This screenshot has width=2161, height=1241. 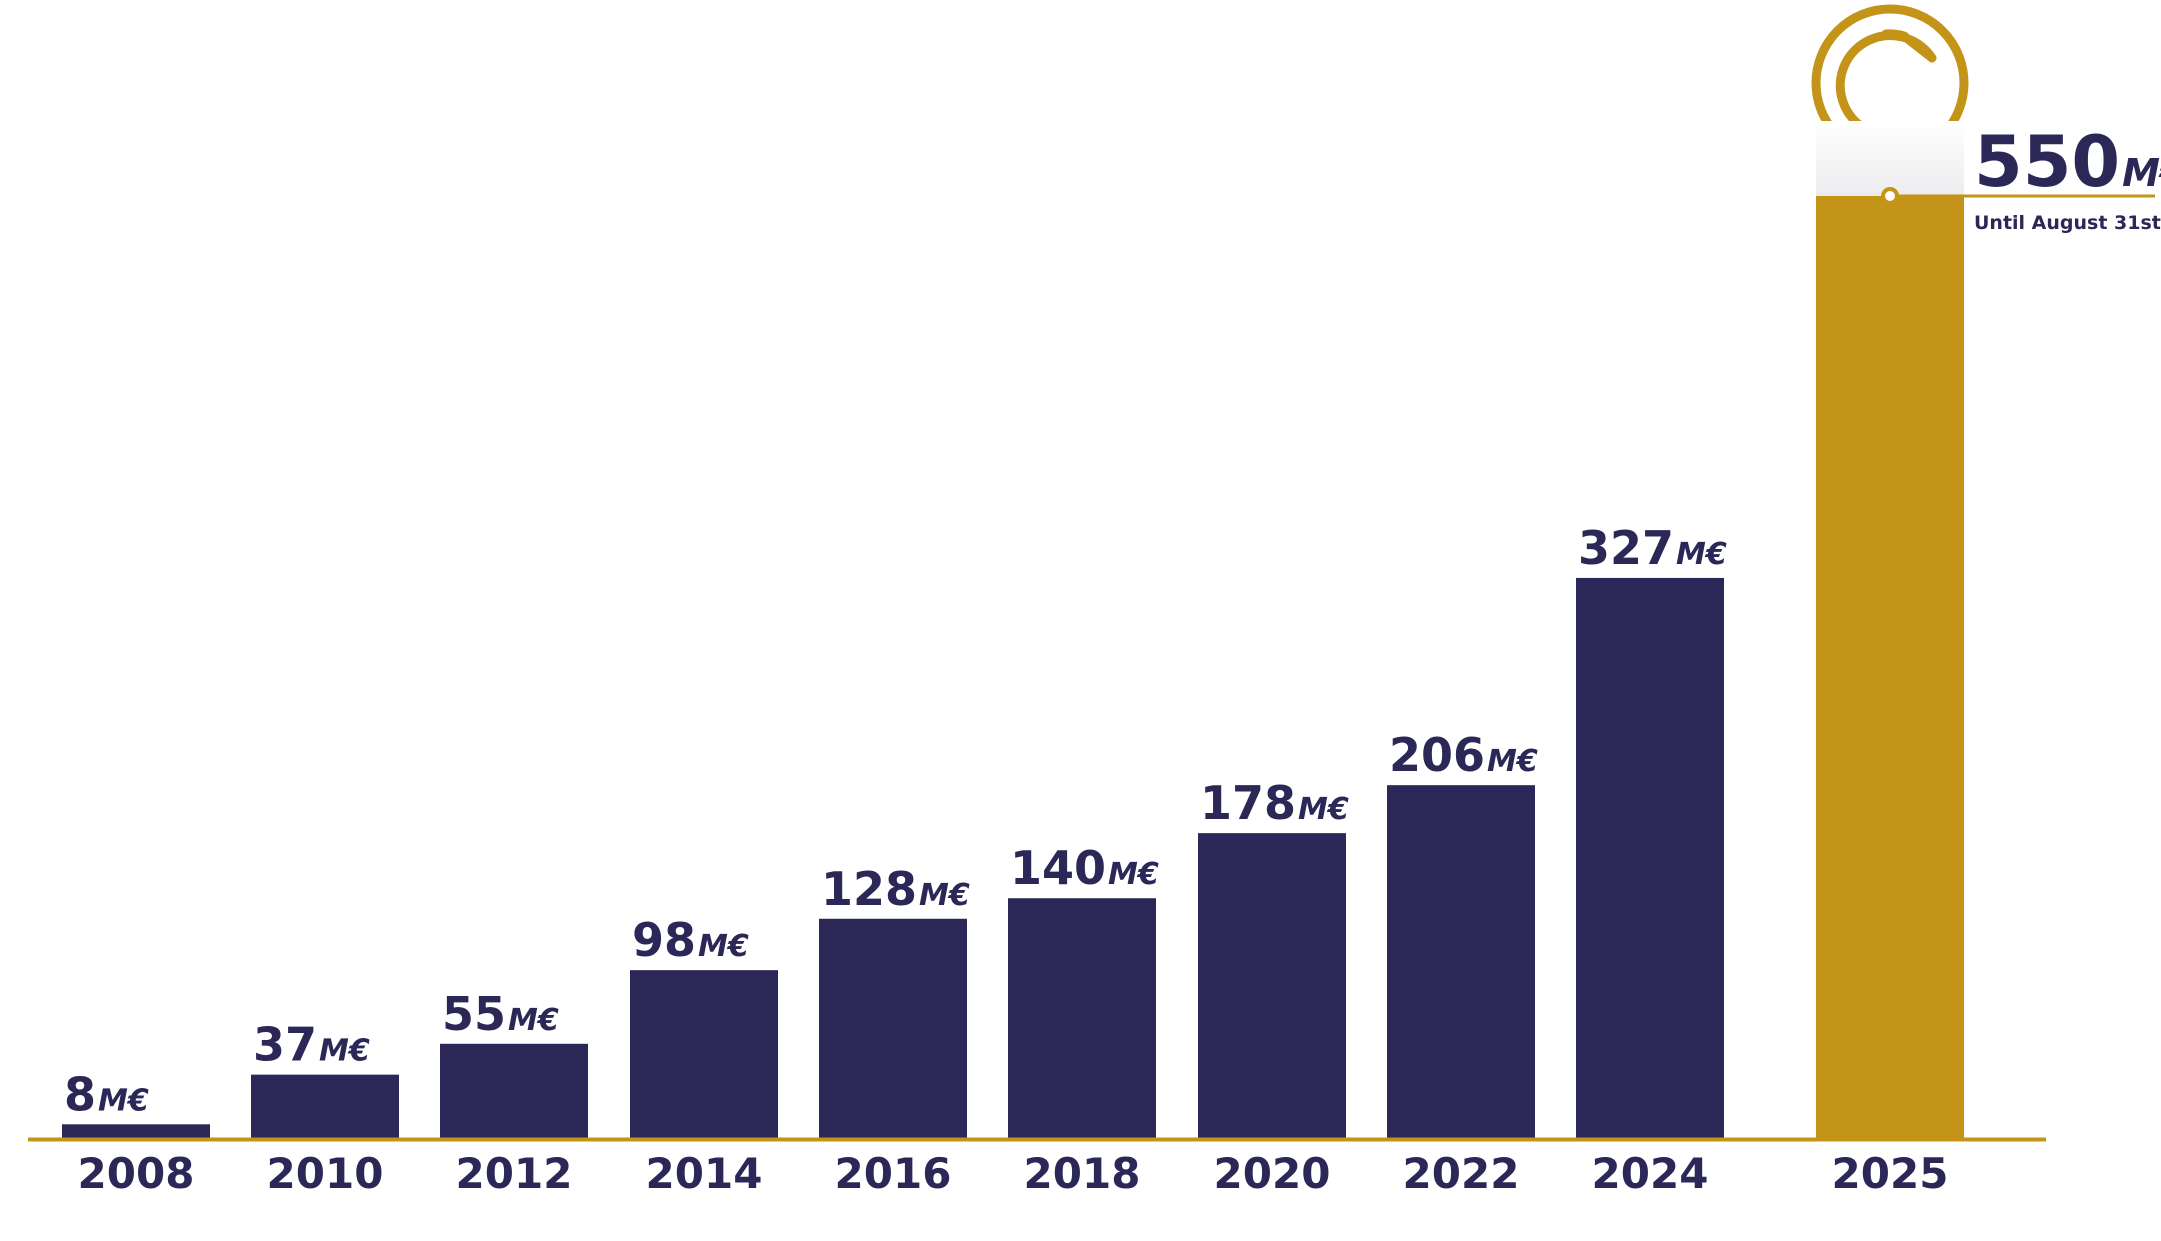 What do you see at coordinates (704, 1173) in the screenshot?
I see `tick-label-2014: 2014` at bounding box center [704, 1173].